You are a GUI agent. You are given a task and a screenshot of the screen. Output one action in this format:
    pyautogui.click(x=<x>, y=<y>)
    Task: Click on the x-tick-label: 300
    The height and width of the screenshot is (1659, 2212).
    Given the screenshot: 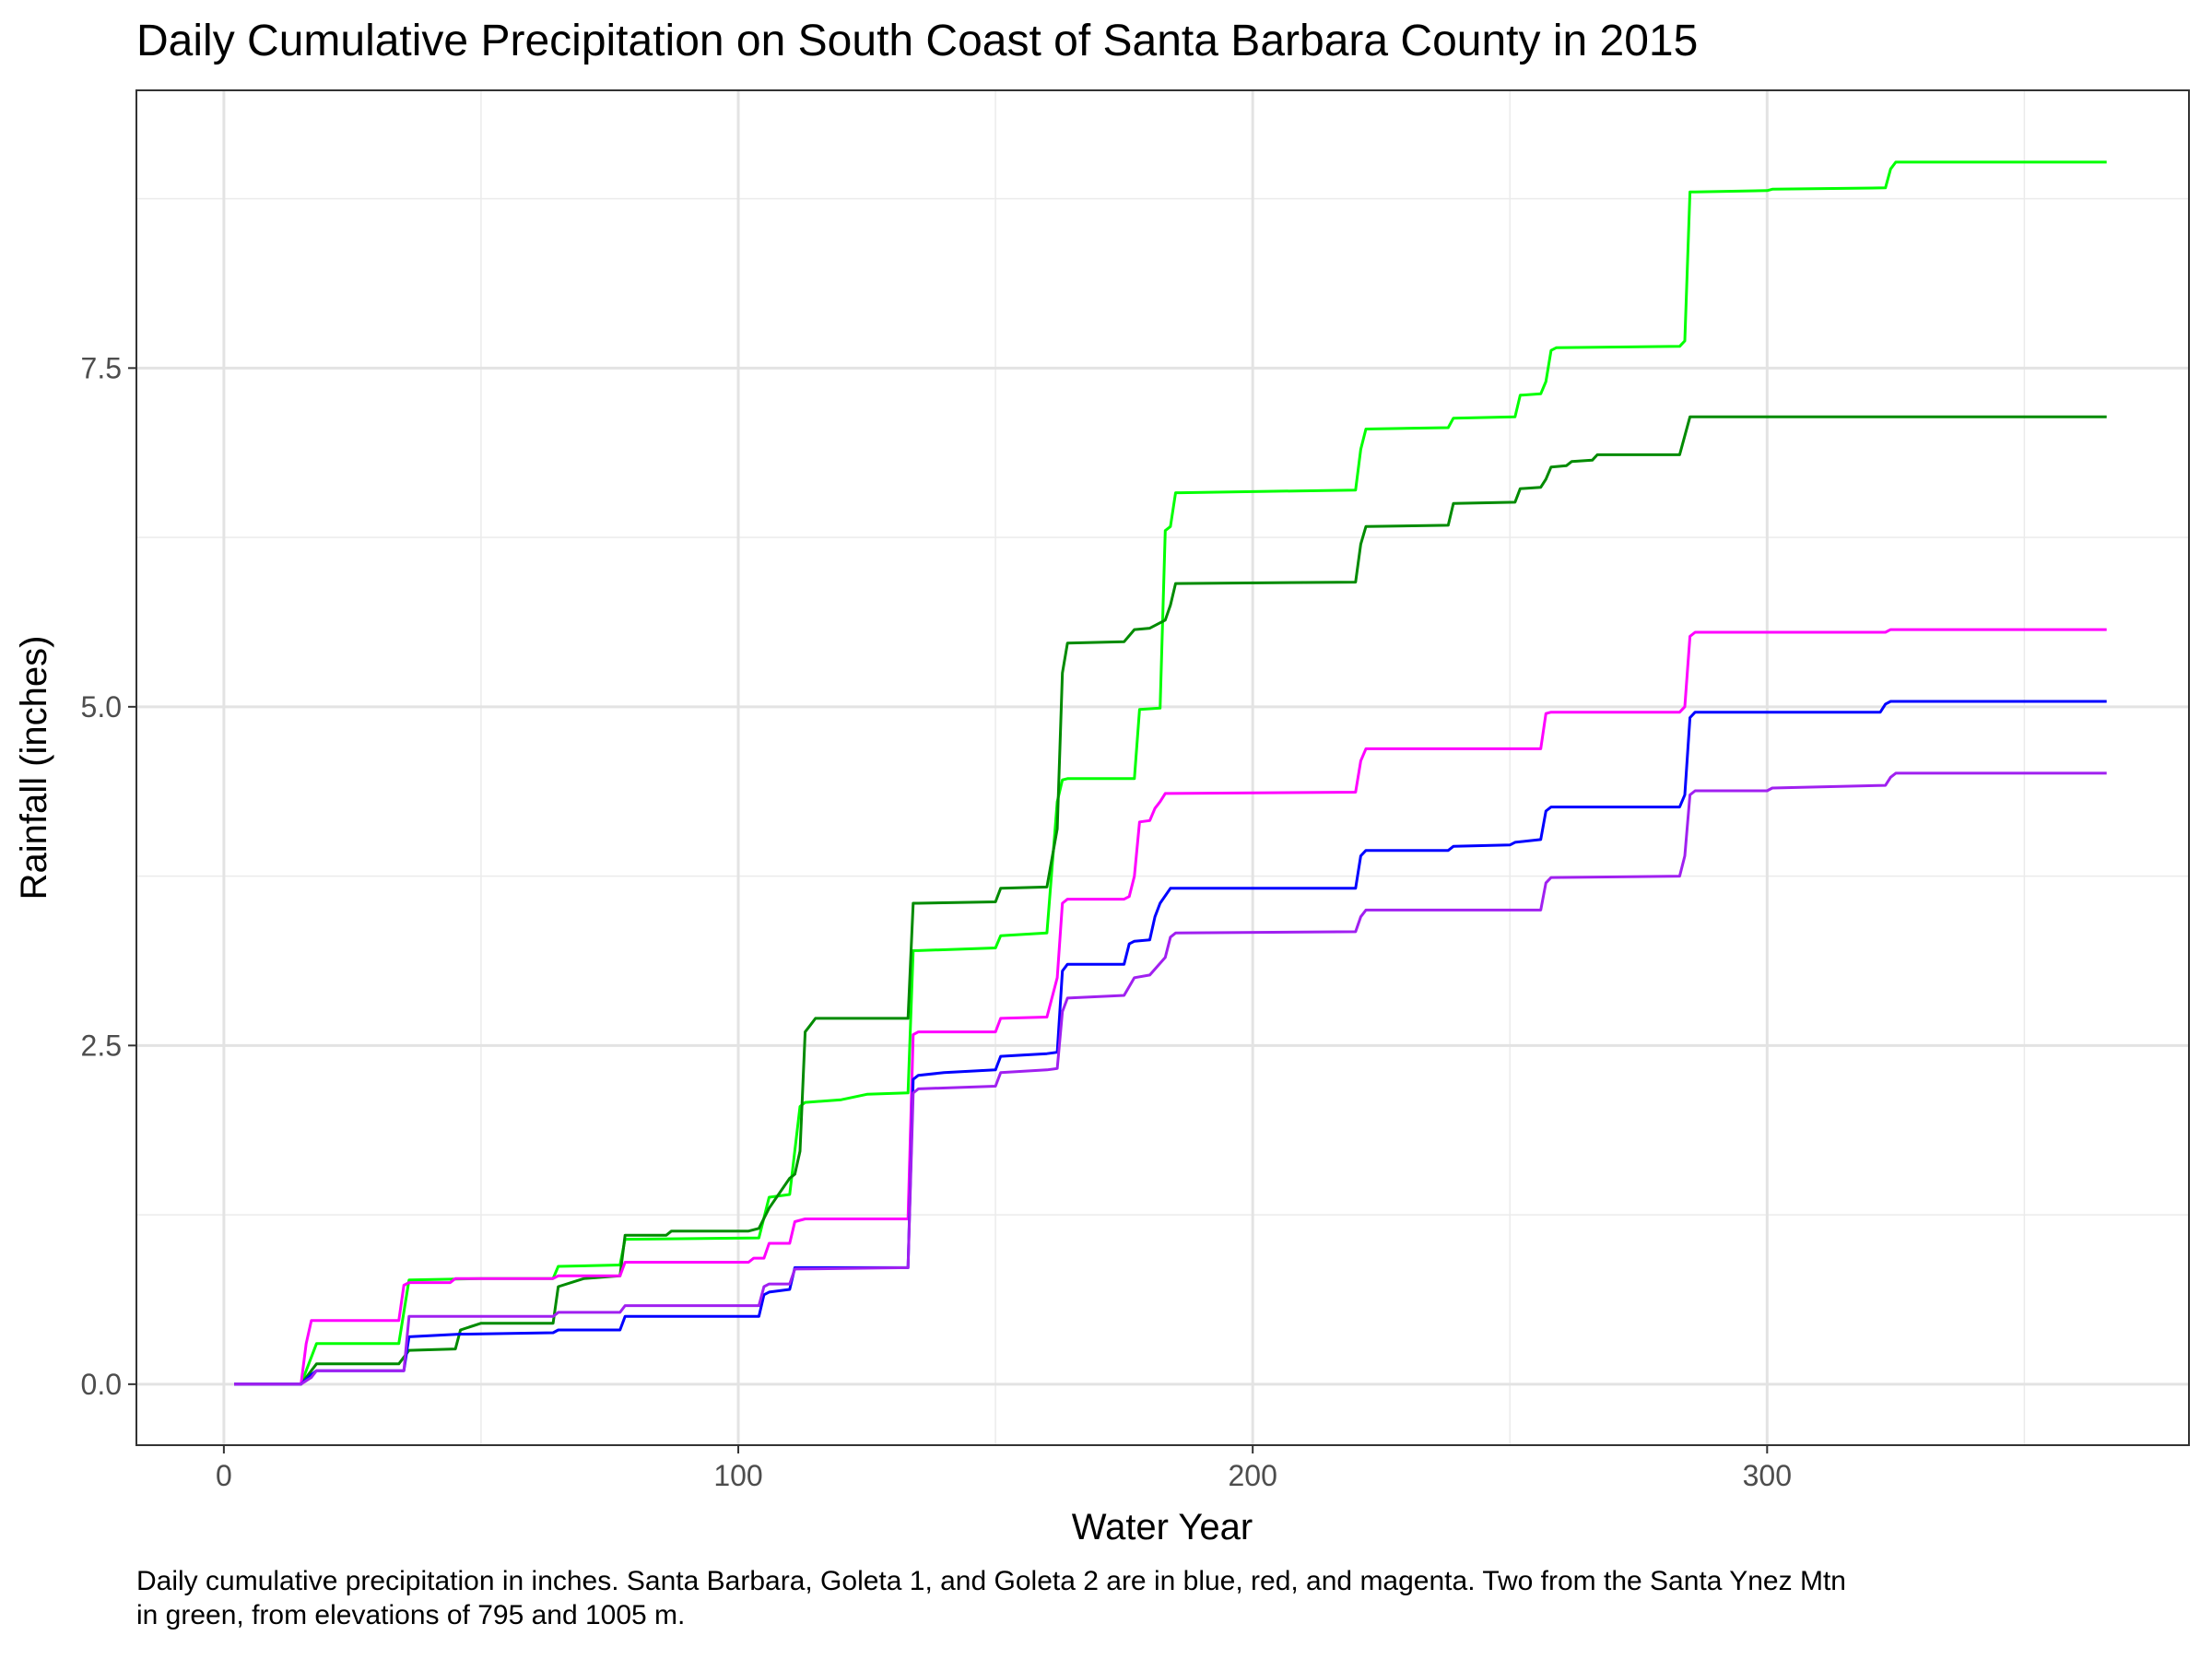 What is the action you would take?
    pyautogui.click(x=1767, y=1475)
    